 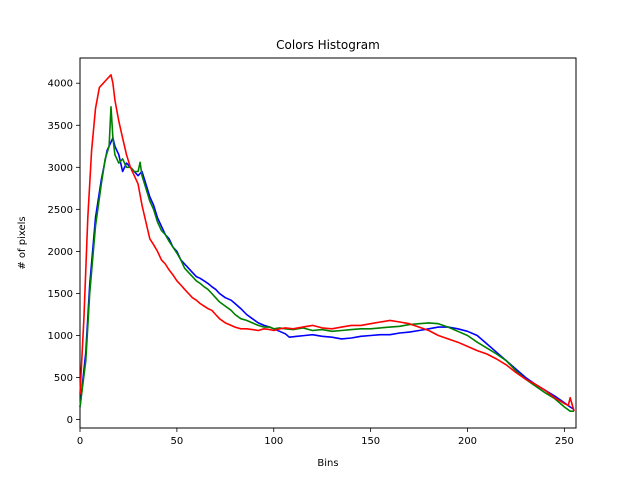 I want to click on y-tick-label: 1500, so click(x=60, y=294).